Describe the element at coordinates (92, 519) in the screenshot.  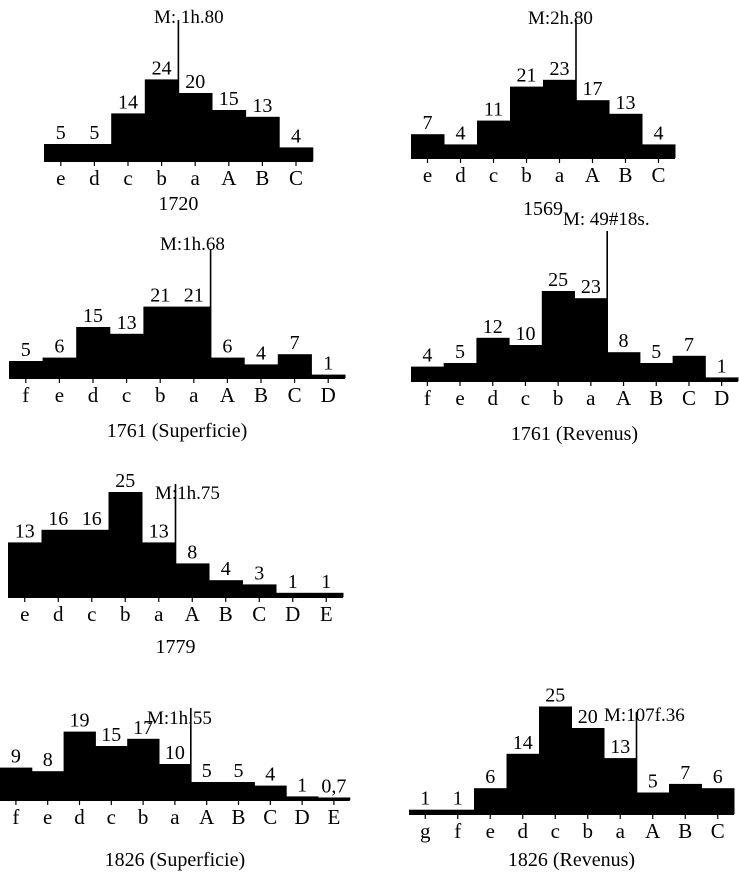
I see `bar-value-label: 16` at that location.